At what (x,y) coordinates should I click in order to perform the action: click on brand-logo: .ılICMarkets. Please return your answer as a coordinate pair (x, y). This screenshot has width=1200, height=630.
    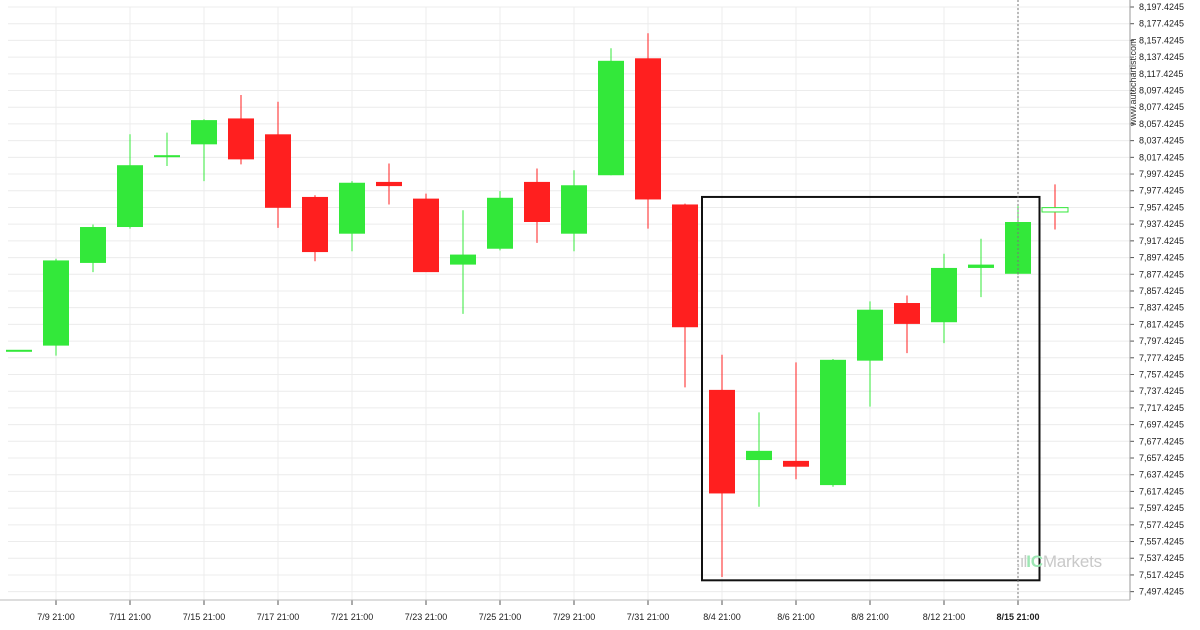
    Looking at the image, I should click on (1059, 562).